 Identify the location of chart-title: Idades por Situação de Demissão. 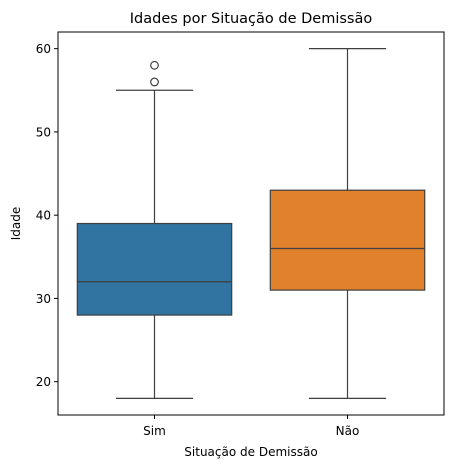
(251, 19).